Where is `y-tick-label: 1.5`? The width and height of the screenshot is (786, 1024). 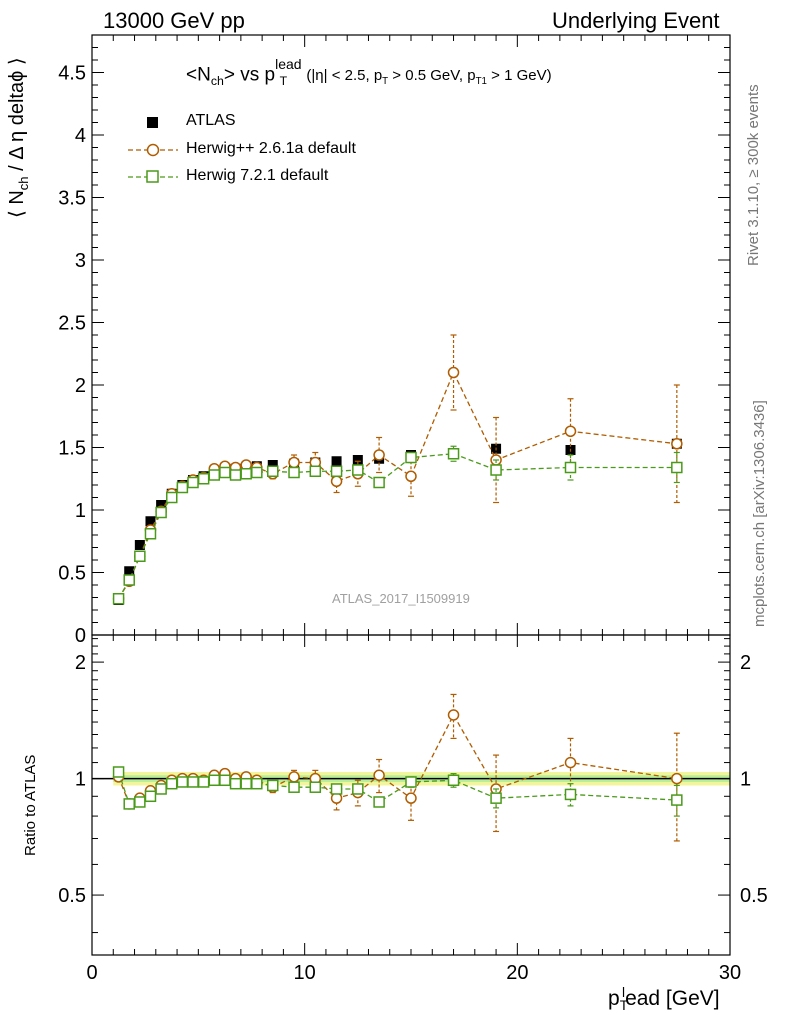
y-tick-label: 1.5 is located at coordinates (72, 449).